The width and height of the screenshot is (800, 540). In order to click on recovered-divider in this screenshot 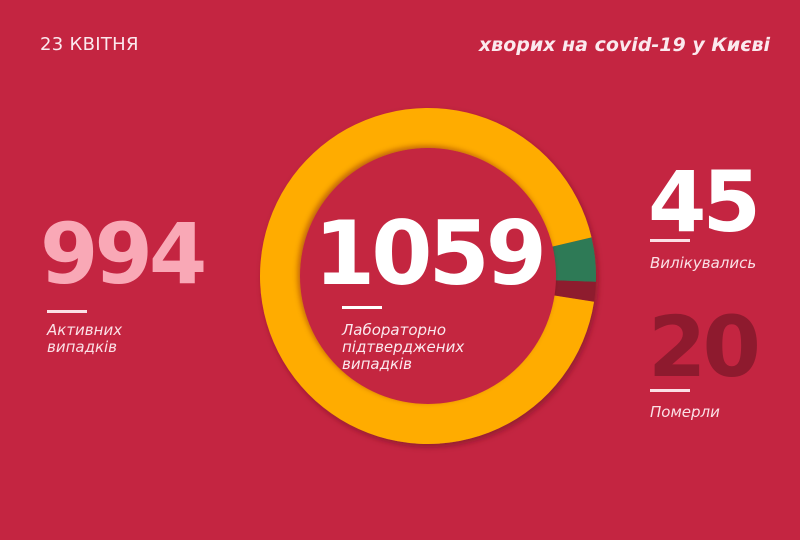, I will do `click(670, 240)`.